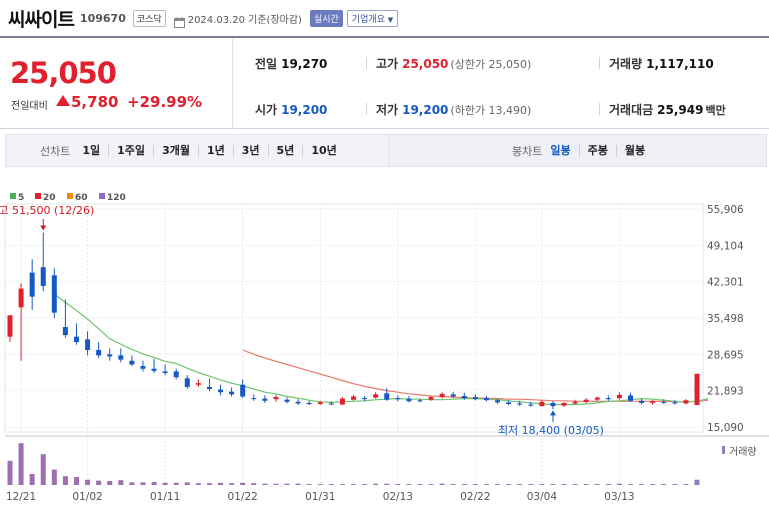 This screenshot has height=512, width=769. I want to click on y-tick-label: 49,104, so click(725, 246).